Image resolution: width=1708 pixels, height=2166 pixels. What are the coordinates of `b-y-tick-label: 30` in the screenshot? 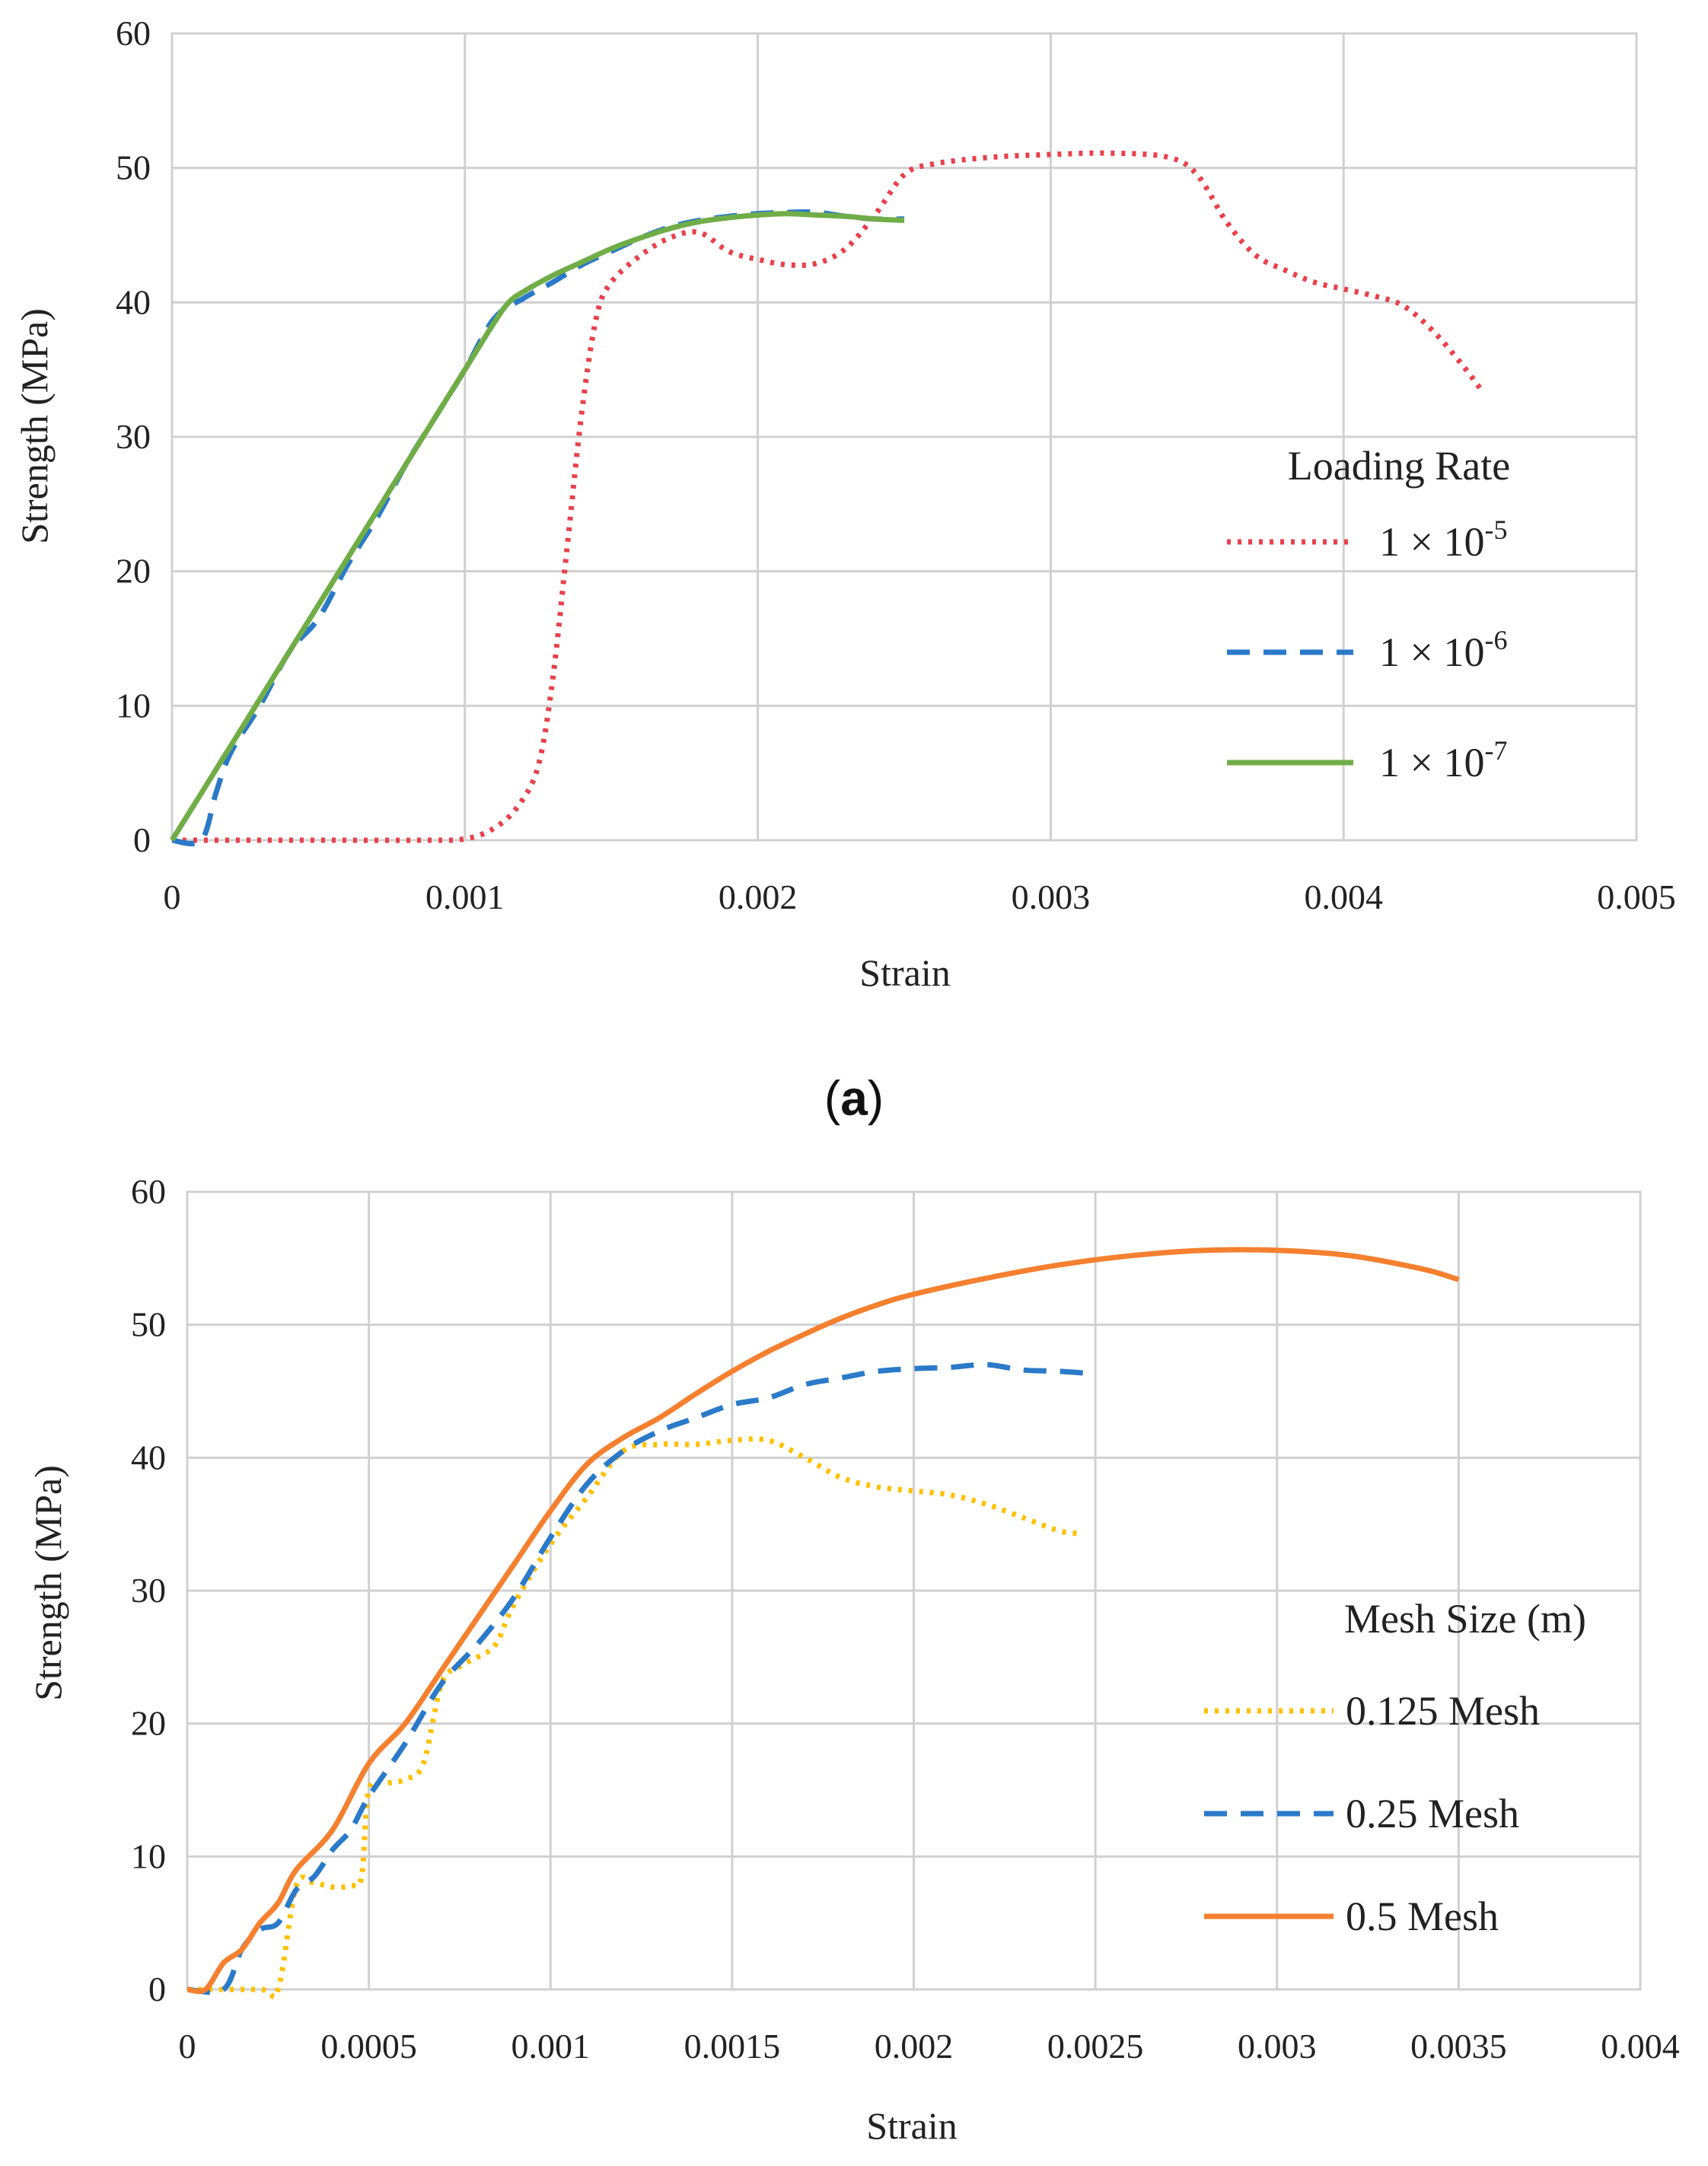 It's located at (148, 1590).